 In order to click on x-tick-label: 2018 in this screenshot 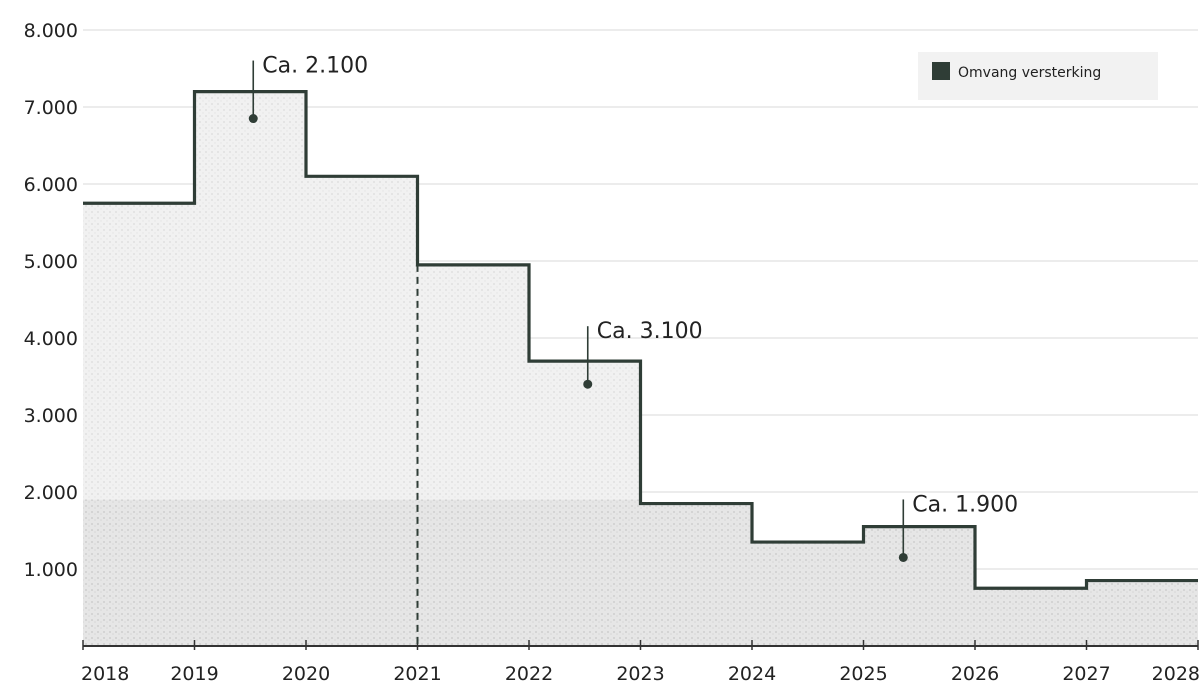, I will do `click(105, 674)`.